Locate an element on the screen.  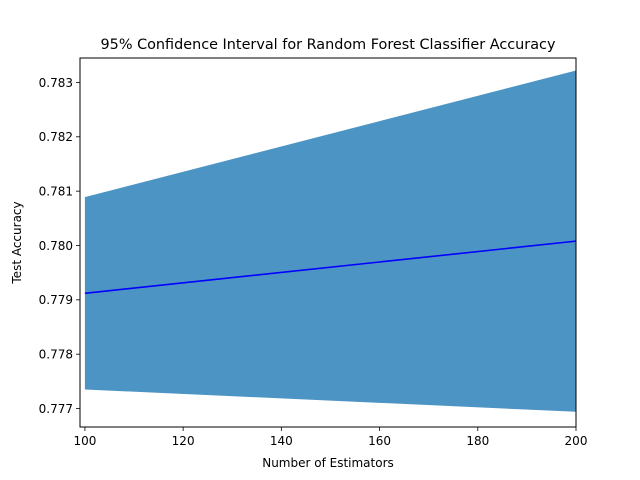
x-tick-label: 140 is located at coordinates (281, 441).